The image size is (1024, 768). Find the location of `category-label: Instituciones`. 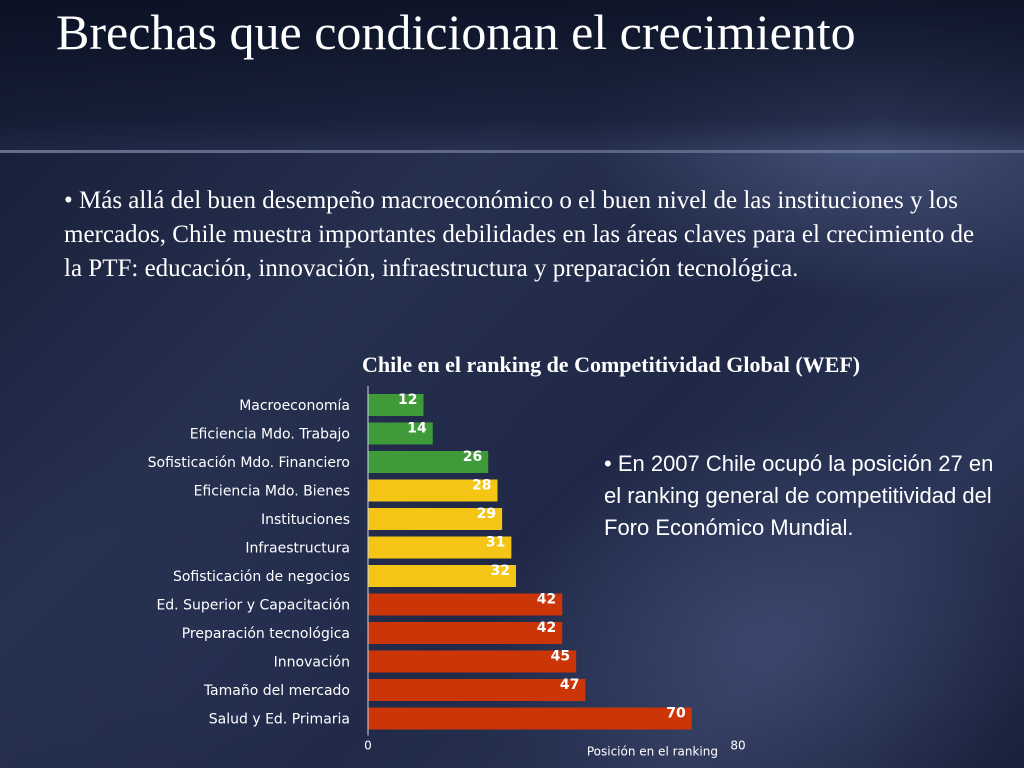

category-label: Instituciones is located at coordinates (305, 520).